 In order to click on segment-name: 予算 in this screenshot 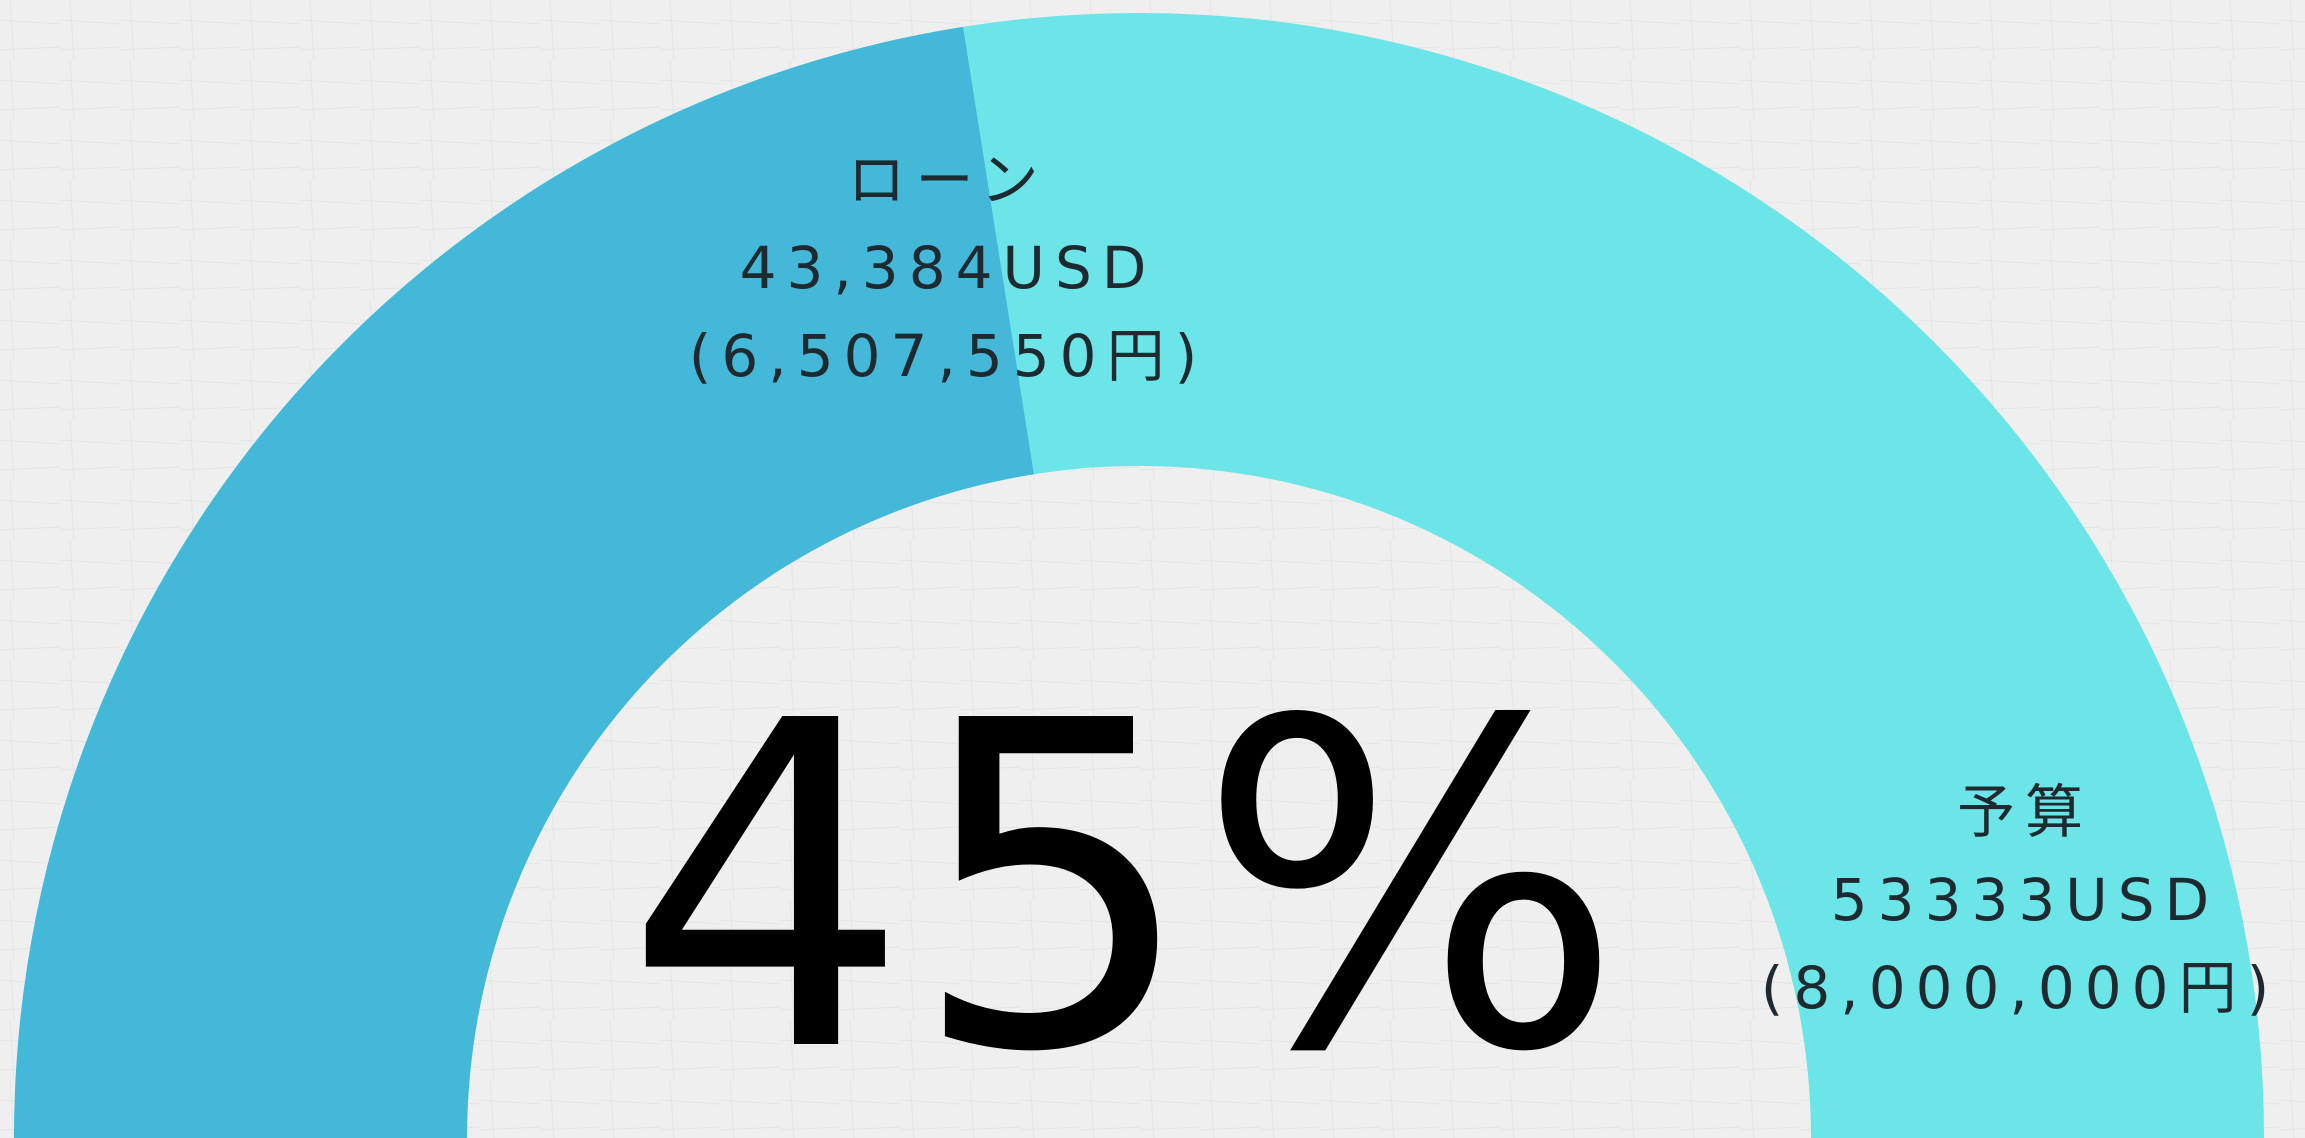, I will do `click(2025, 812)`.